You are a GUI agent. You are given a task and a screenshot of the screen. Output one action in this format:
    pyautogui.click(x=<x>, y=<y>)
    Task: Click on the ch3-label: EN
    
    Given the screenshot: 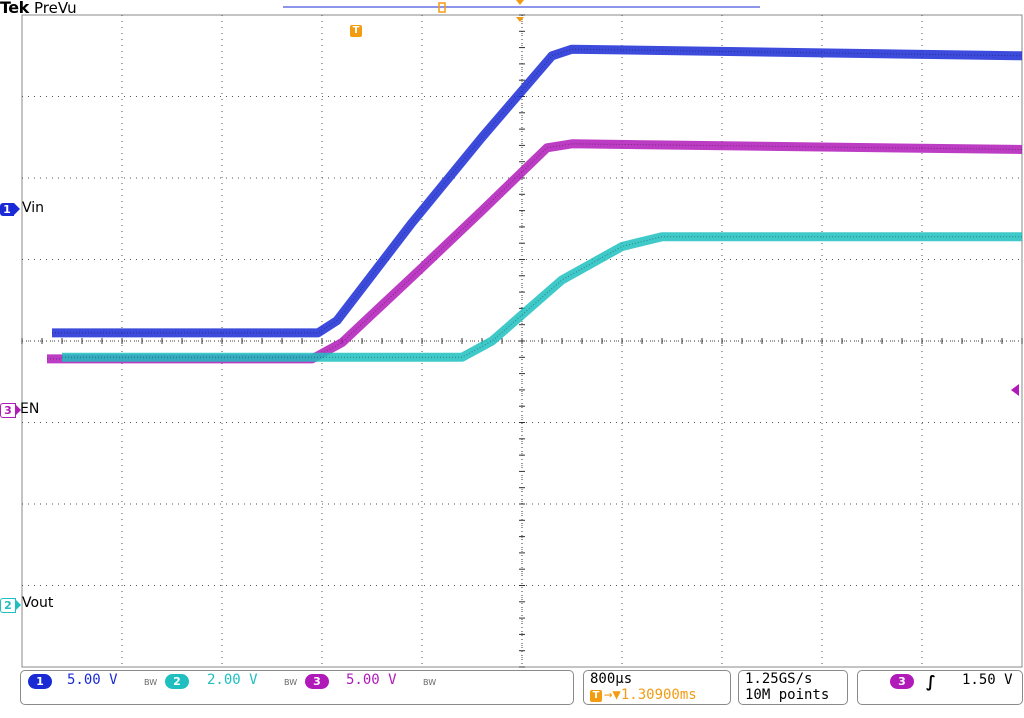 What is the action you would take?
    pyautogui.click(x=30, y=409)
    